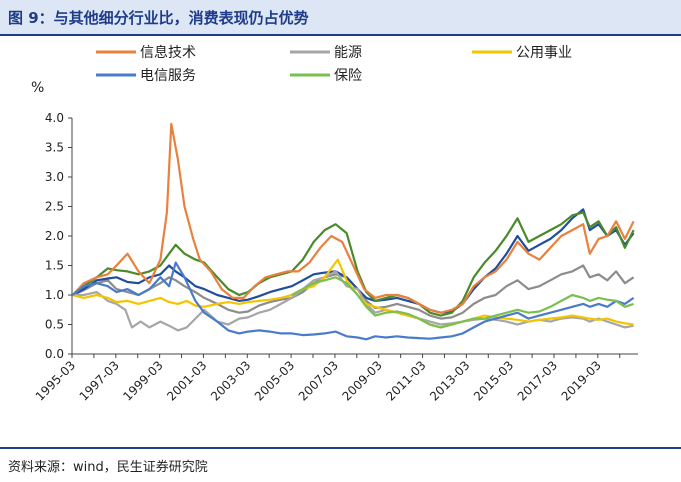  What do you see at coordinates (54, 295) in the screenshot?
I see `y-tick-label: 1.0` at bounding box center [54, 295].